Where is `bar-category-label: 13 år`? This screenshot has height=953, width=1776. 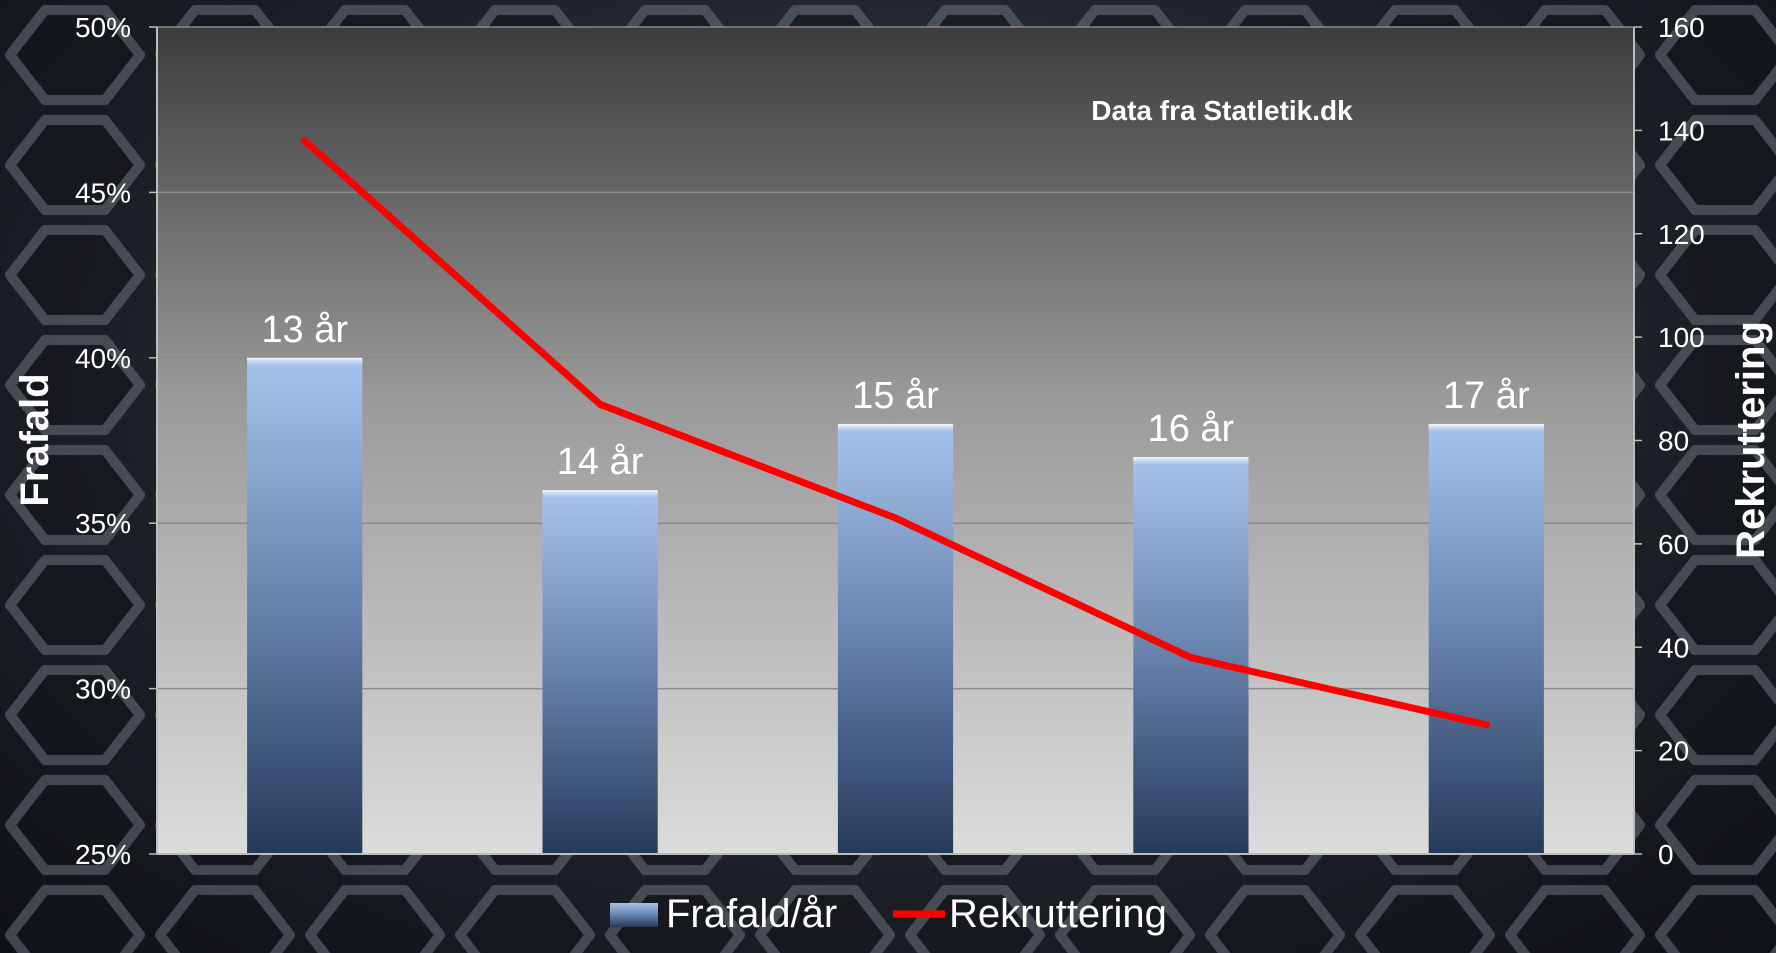
bar-category-label: 13 år is located at coordinates (304, 330).